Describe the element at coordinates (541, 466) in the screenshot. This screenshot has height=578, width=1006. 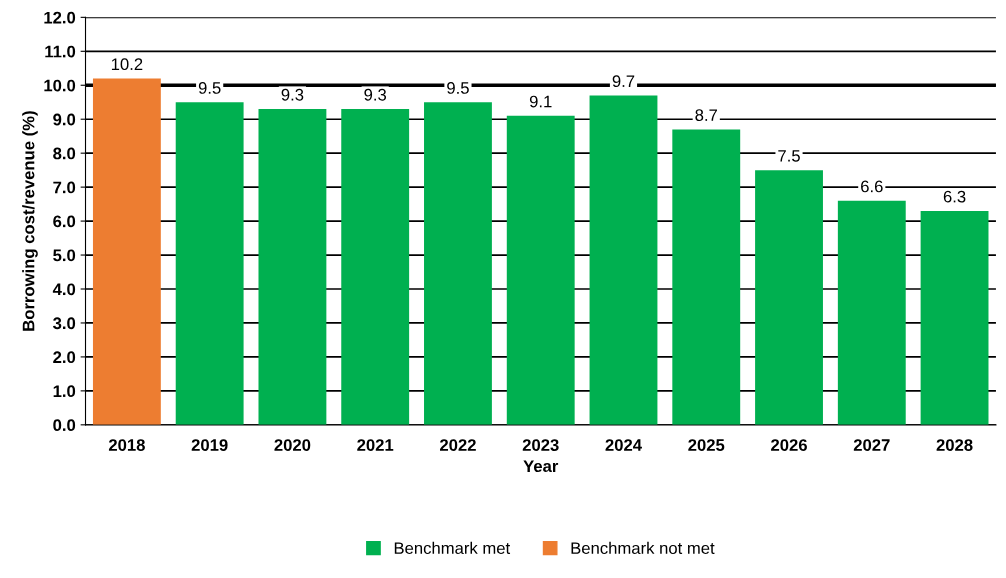
I see `x-axis-title: Year` at that location.